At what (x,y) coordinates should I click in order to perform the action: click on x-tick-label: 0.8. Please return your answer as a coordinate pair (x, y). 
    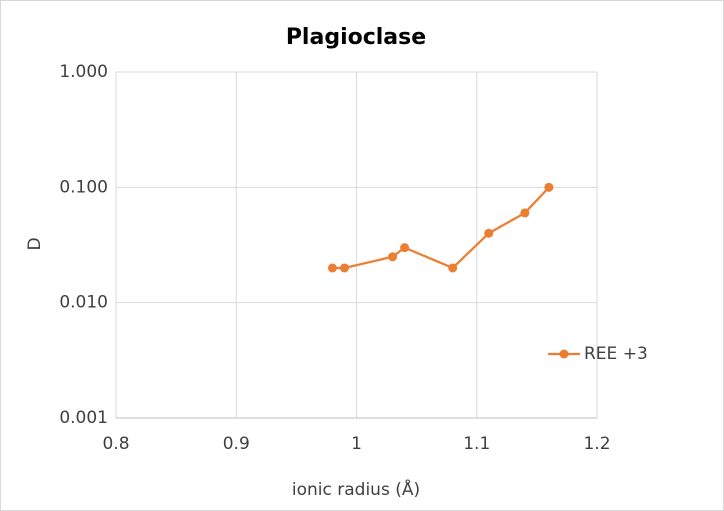
    Looking at the image, I should click on (115, 444).